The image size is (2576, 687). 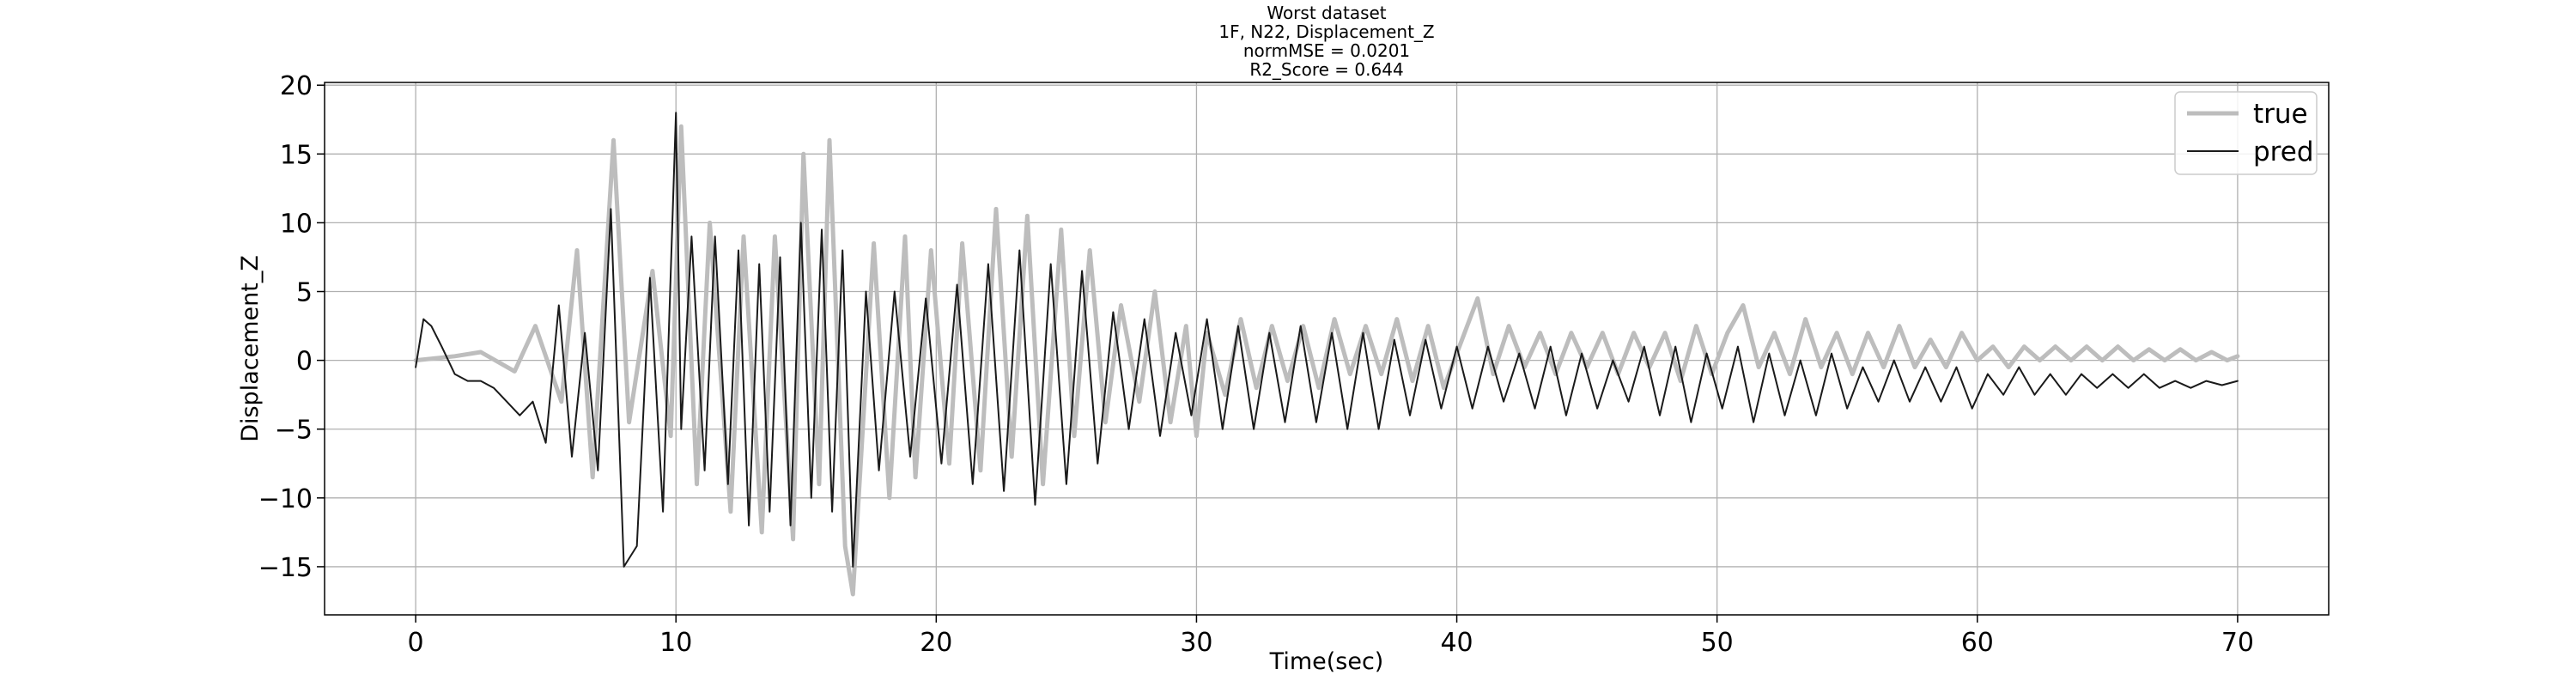 I want to click on y-tick-label: −10, so click(x=285, y=499).